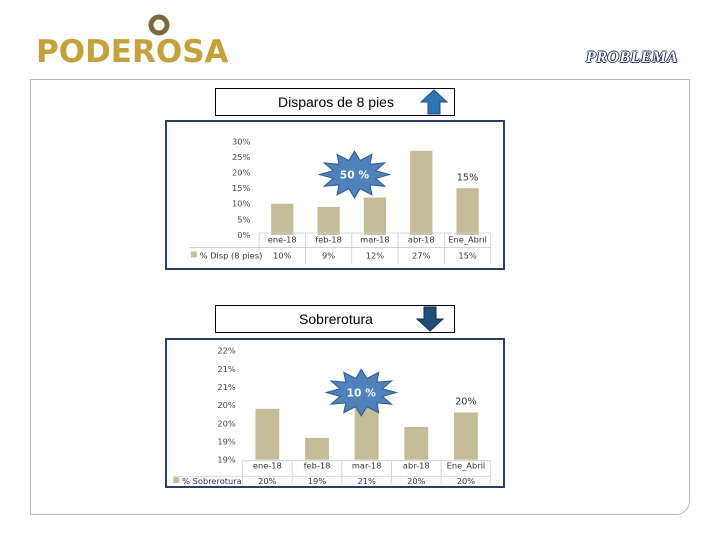  I want to click on last-bar-annotation: 15%, so click(468, 177).